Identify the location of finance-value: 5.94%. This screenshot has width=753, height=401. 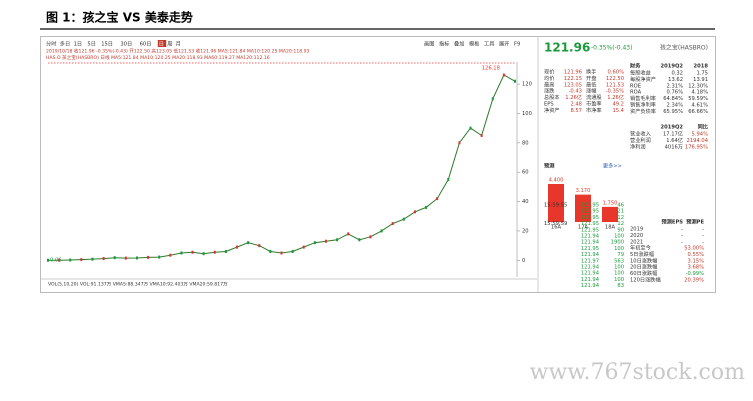
(700, 135).